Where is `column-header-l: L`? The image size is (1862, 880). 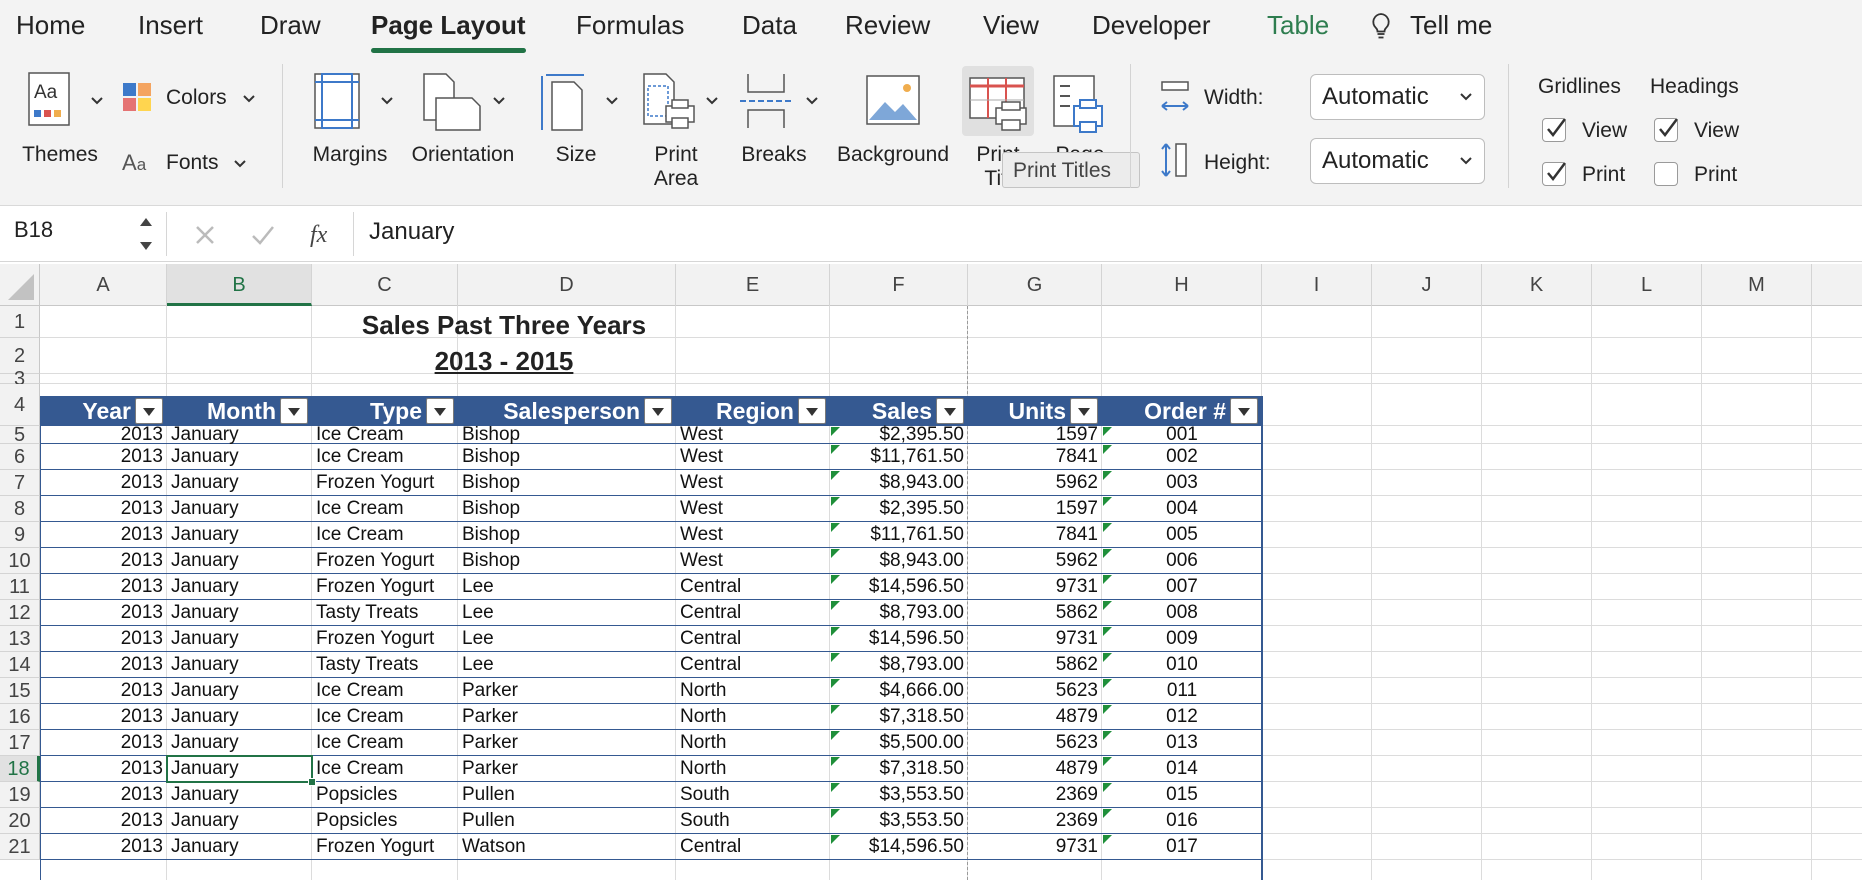 column-header-l: L is located at coordinates (1647, 285).